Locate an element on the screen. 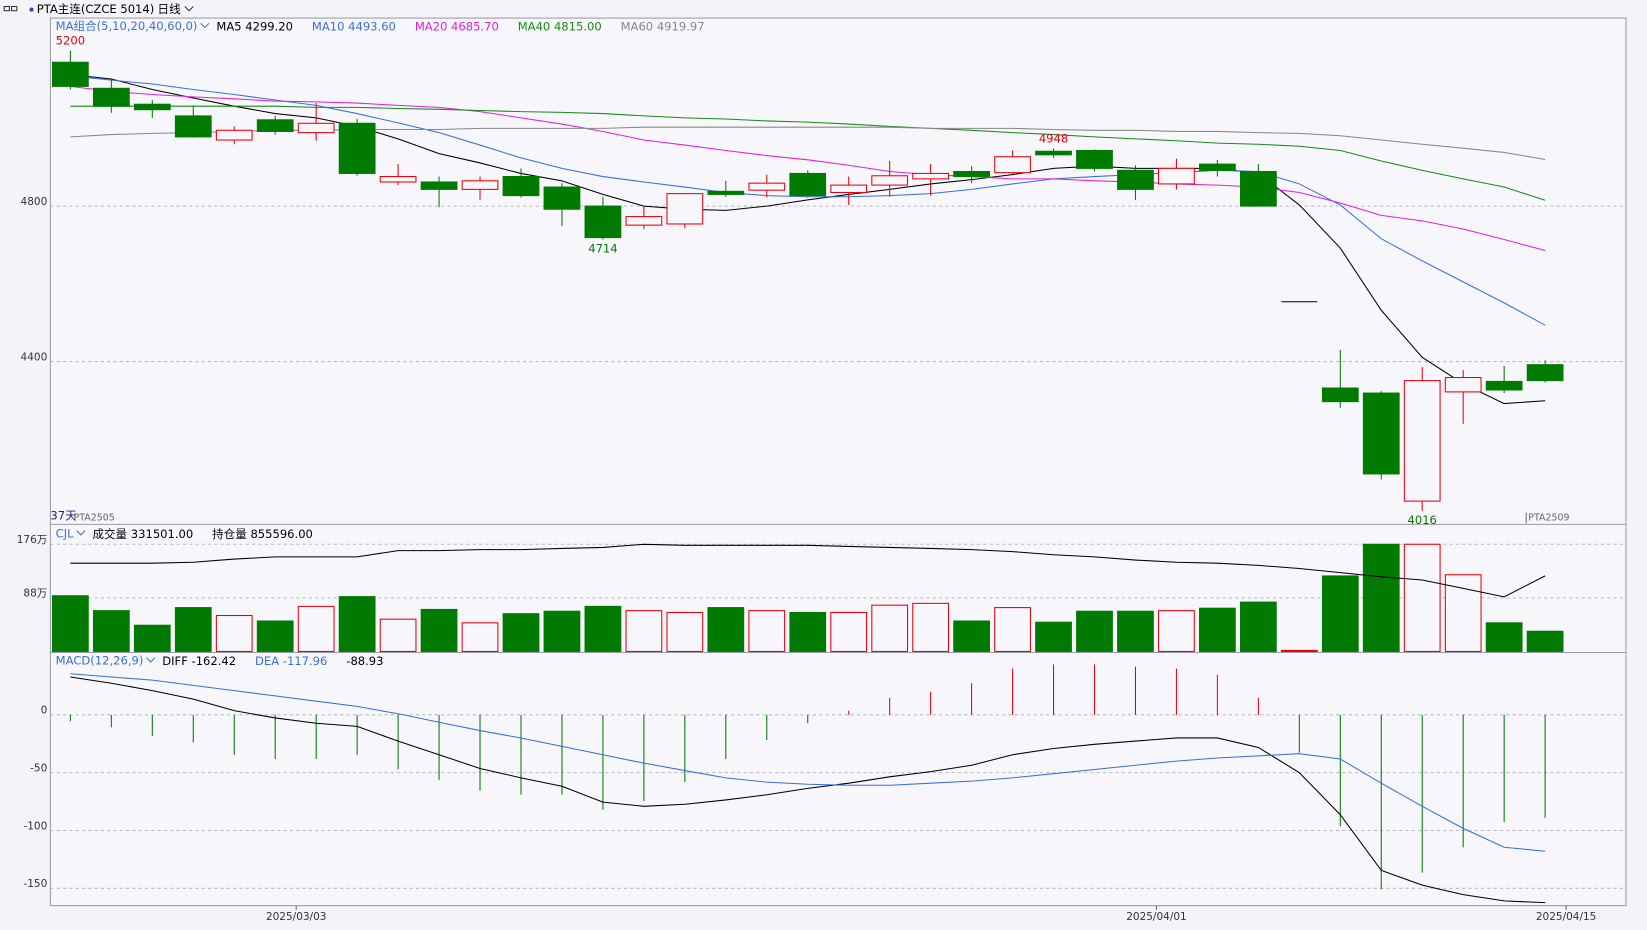  legend-value: 4685.70 is located at coordinates (475, 26).